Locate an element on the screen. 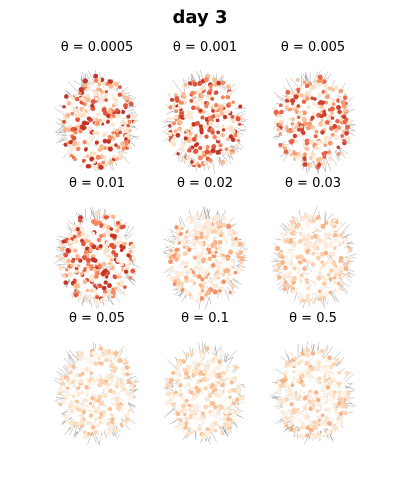 The width and height of the screenshot is (400, 500). figure-title: day 3 is located at coordinates (200, 17).